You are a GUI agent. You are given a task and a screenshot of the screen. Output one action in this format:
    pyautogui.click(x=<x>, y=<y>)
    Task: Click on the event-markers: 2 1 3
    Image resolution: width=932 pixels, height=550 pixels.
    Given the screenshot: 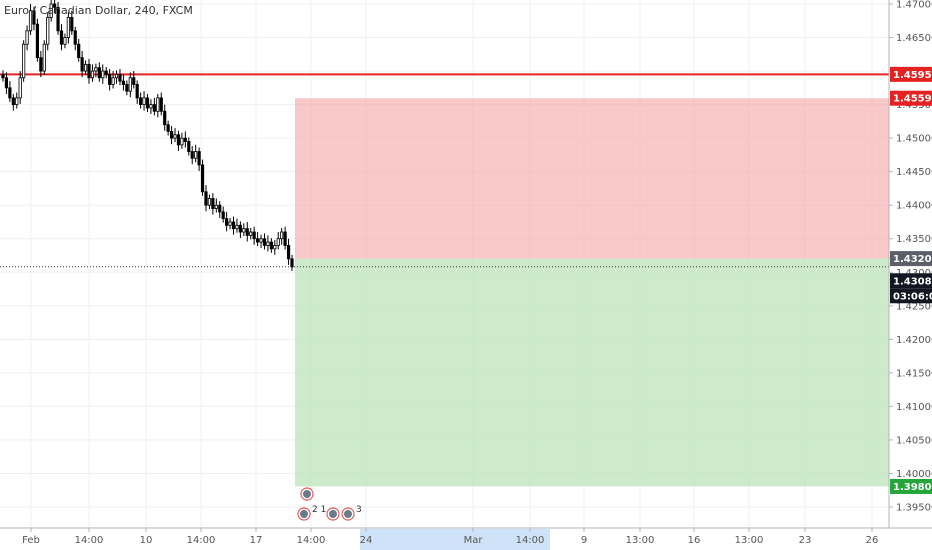 What is the action you would take?
    pyautogui.click(x=329, y=504)
    